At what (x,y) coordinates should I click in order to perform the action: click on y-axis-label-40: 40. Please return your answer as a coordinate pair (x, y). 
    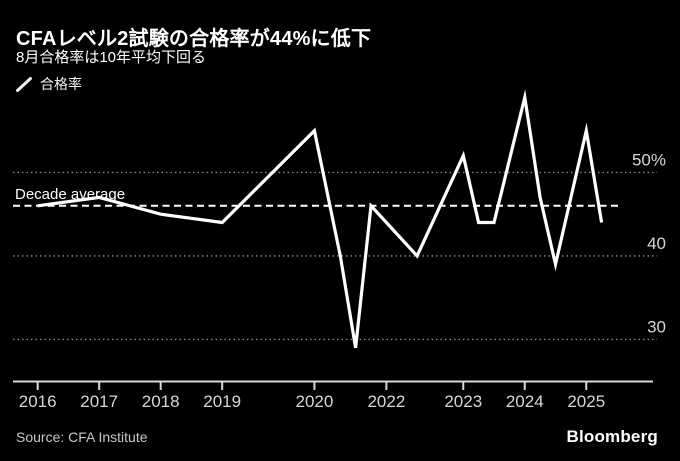
    Looking at the image, I should click on (656, 243).